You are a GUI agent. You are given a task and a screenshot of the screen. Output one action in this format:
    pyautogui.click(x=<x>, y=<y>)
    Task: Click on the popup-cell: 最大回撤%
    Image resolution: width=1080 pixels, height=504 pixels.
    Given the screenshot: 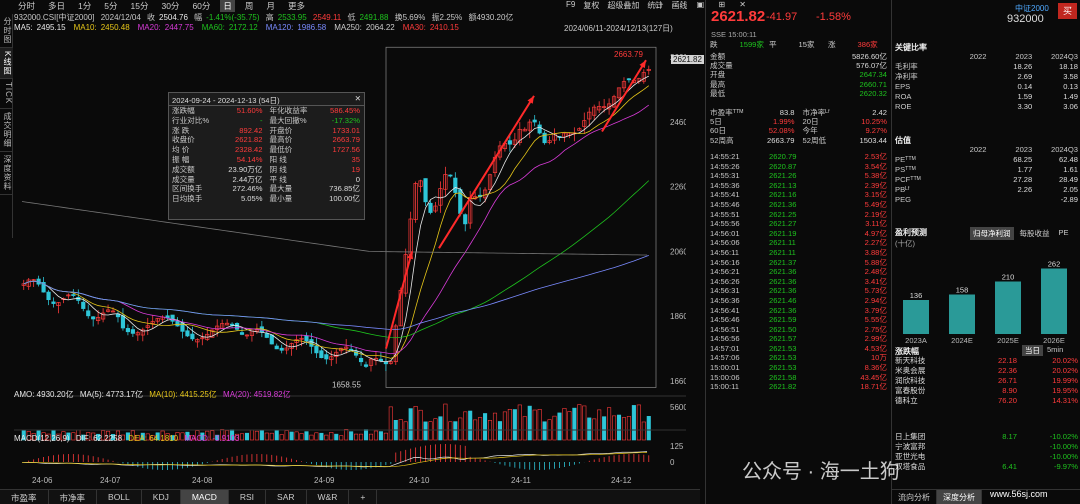 What is the action you would take?
    pyautogui.click(x=288, y=120)
    